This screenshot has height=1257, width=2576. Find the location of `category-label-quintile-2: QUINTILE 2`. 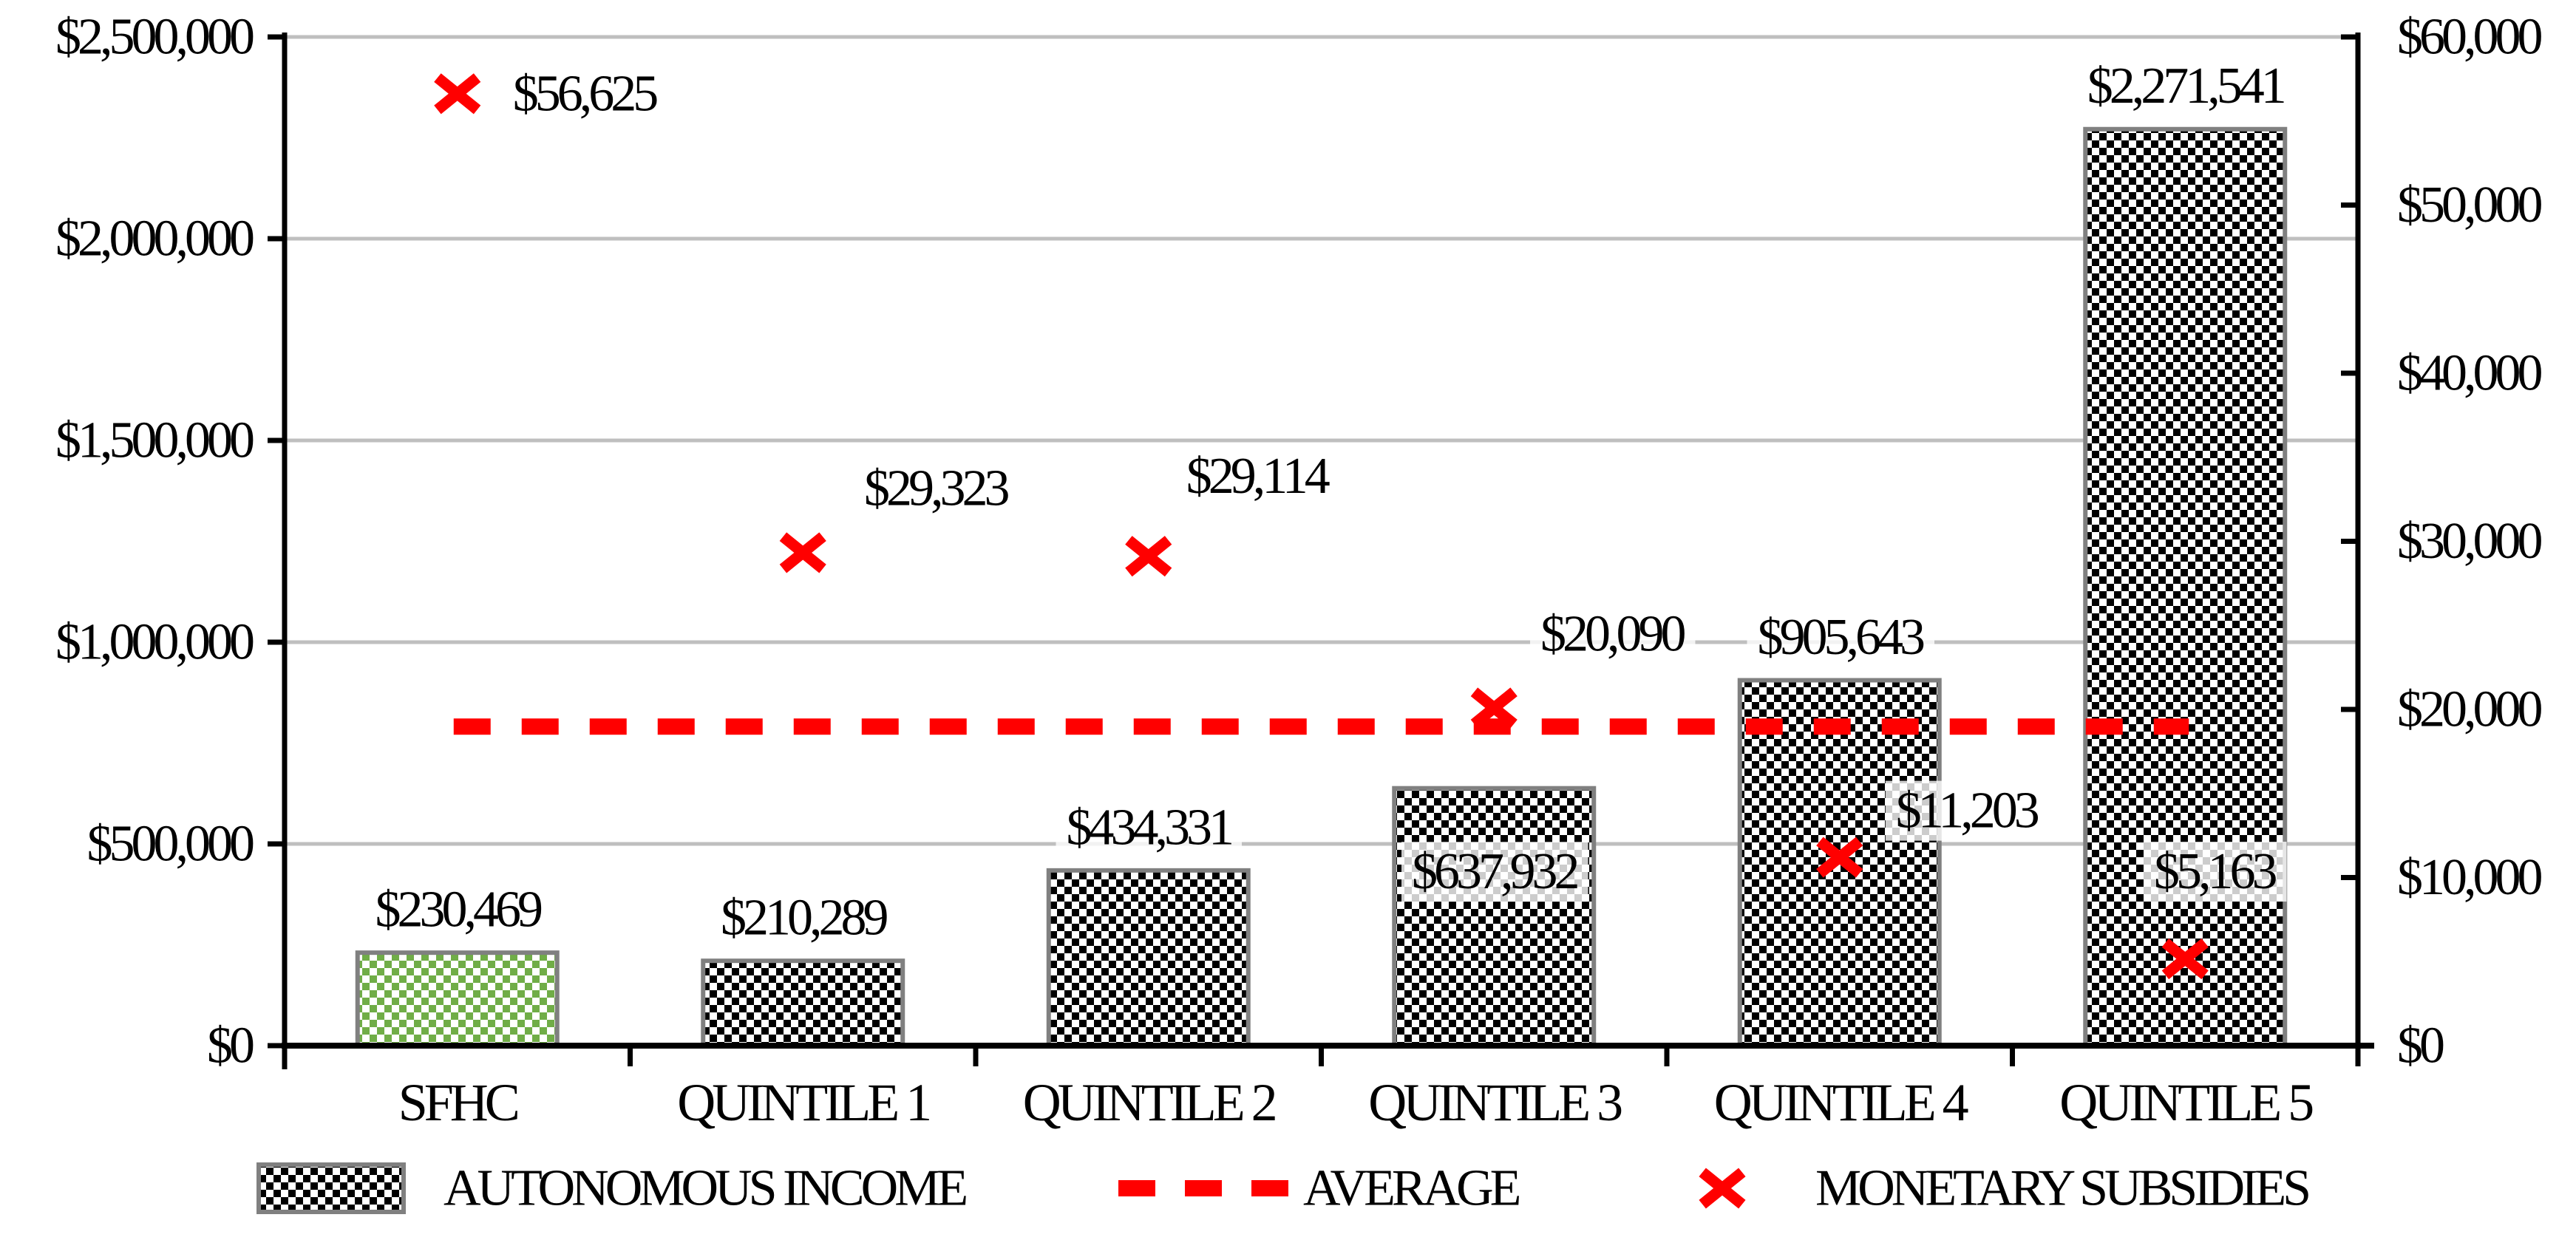

category-label-quintile-2: QUINTILE 2 is located at coordinates (1149, 1102).